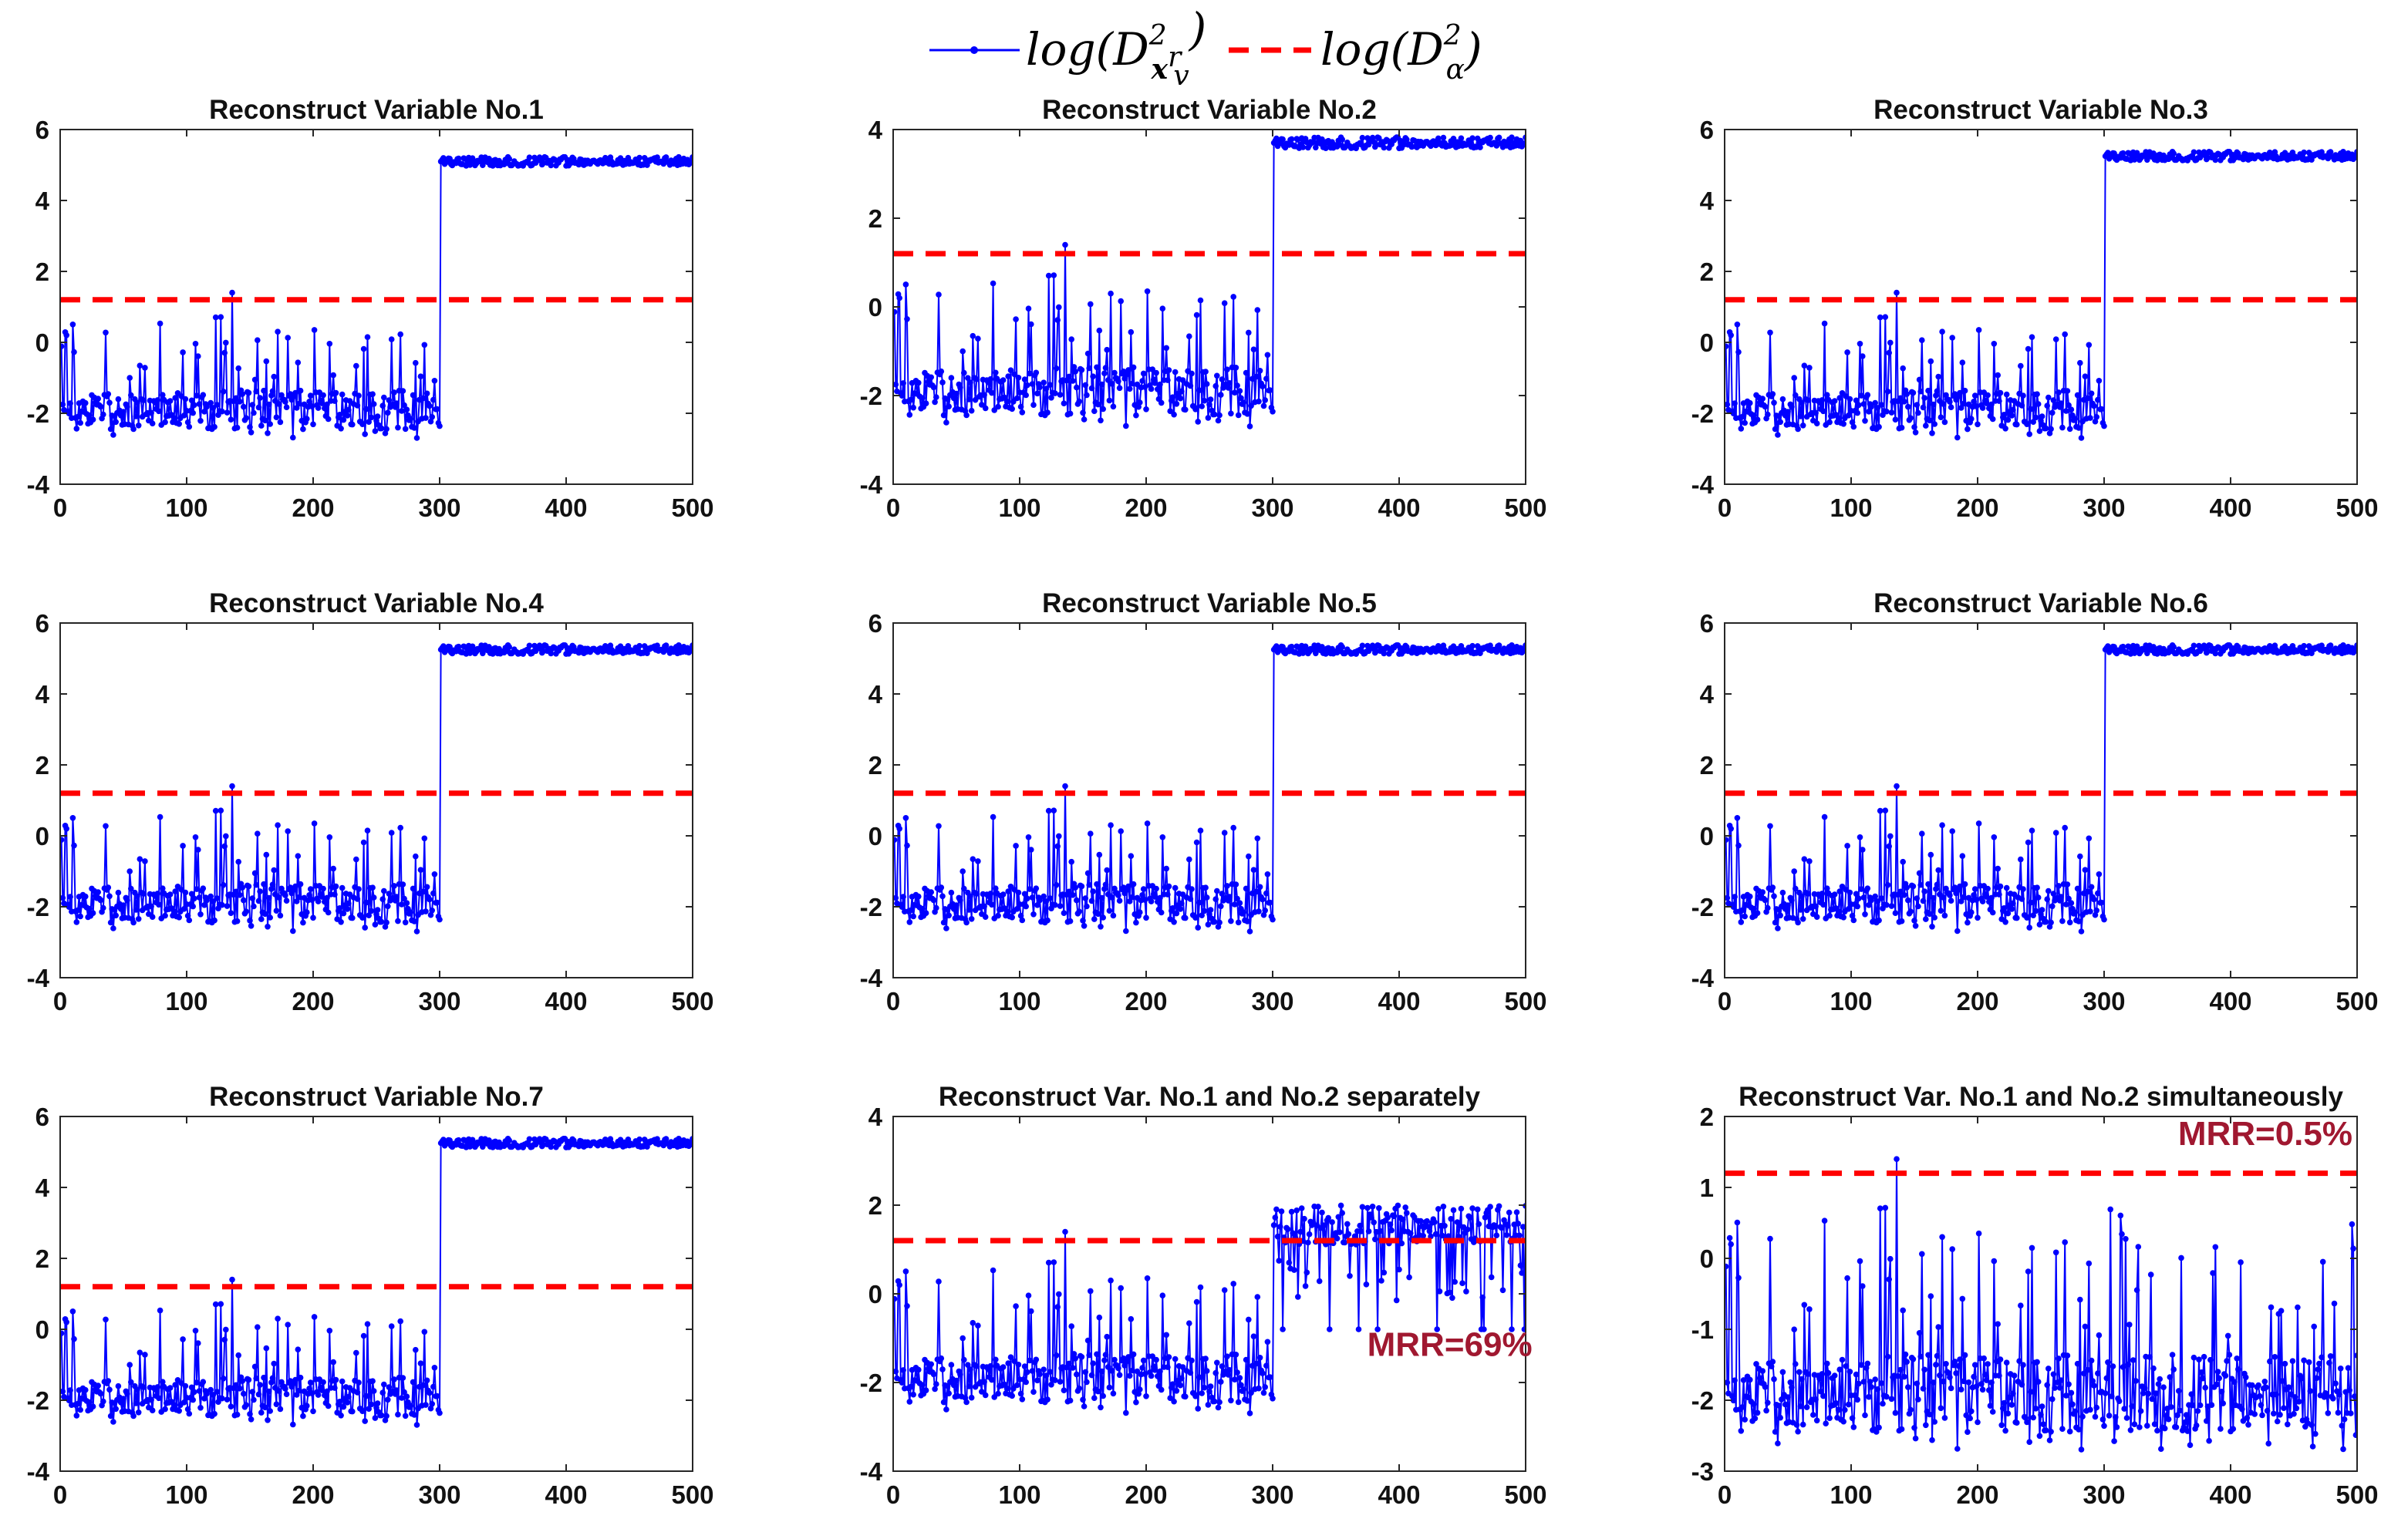 The image size is (2408, 1529). Describe the element at coordinates (186, 1001) in the screenshot. I see `x-tick-label: 100` at that location.